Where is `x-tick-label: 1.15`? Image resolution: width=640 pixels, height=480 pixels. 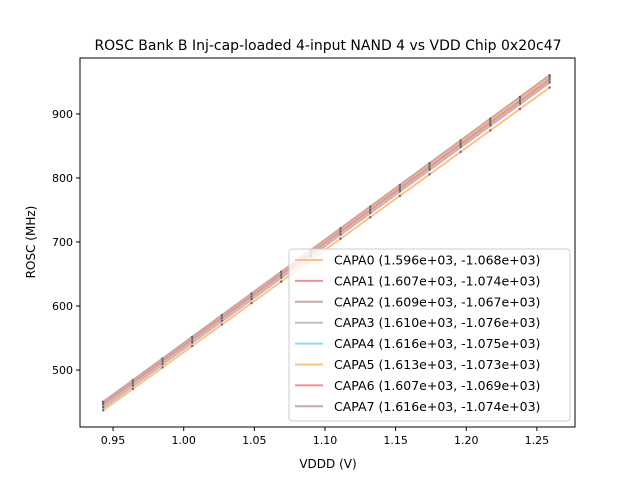 x-tick-label: 1.15 is located at coordinates (395, 440).